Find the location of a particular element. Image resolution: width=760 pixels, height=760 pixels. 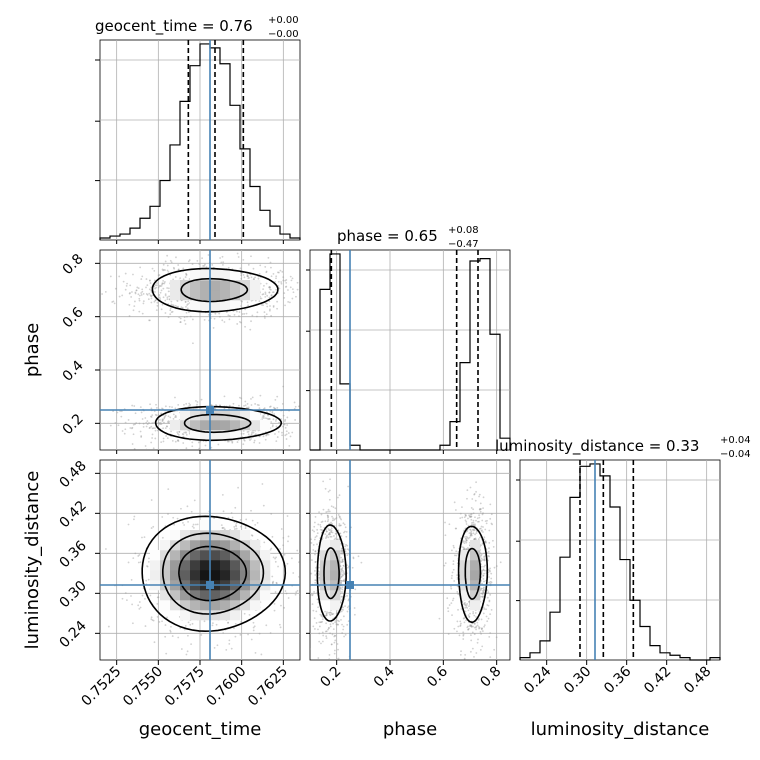

contour-line is located at coordinates (473, 574).